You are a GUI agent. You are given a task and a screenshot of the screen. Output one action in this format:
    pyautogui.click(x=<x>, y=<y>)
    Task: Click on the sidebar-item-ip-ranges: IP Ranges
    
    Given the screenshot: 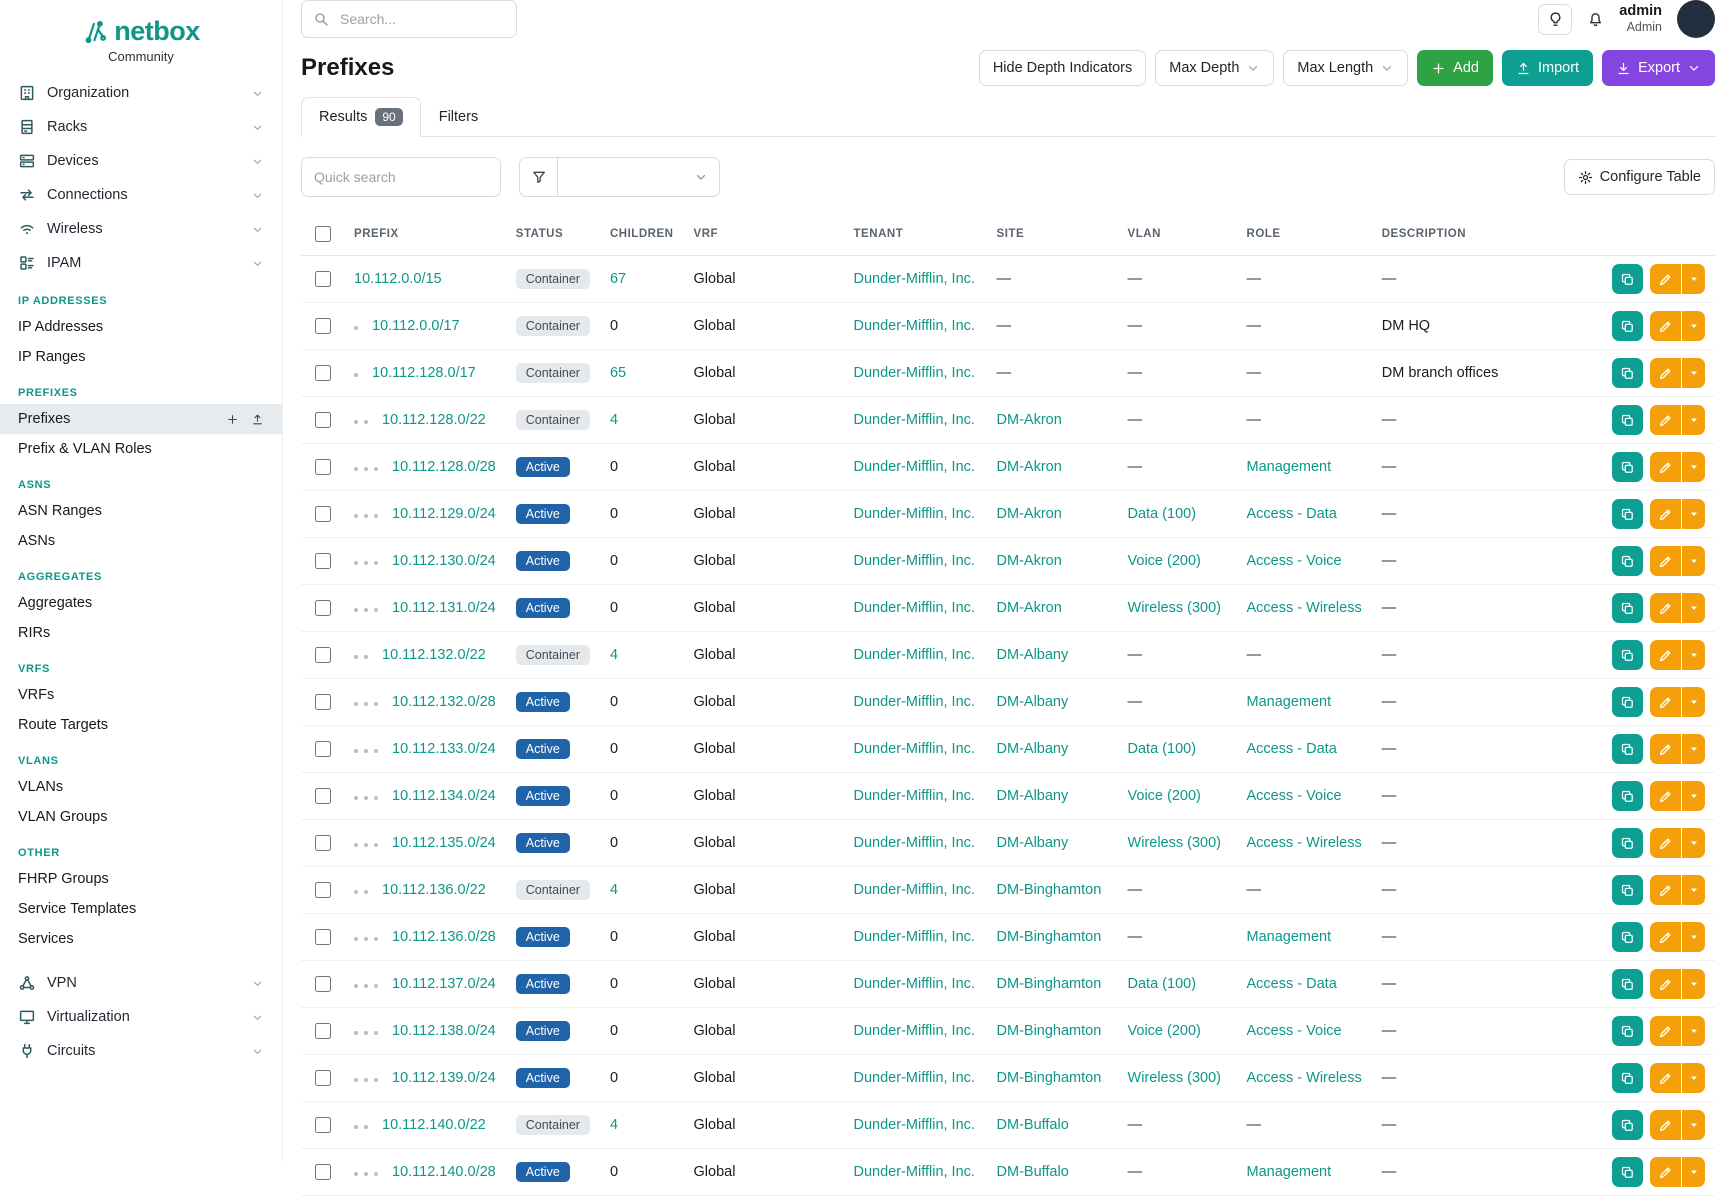 What is the action you would take?
    pyautogui.click(x=141, y=357)
    